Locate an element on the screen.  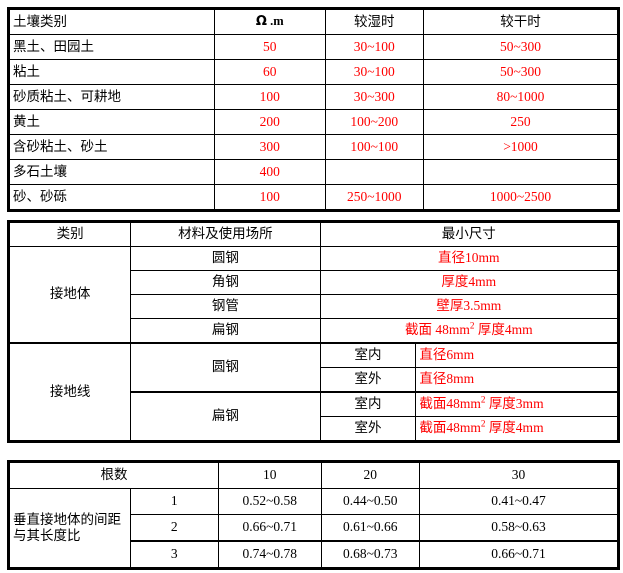
t1-cell-category: 砂质粘土、可耕地 is located at coordinates (112, 97).